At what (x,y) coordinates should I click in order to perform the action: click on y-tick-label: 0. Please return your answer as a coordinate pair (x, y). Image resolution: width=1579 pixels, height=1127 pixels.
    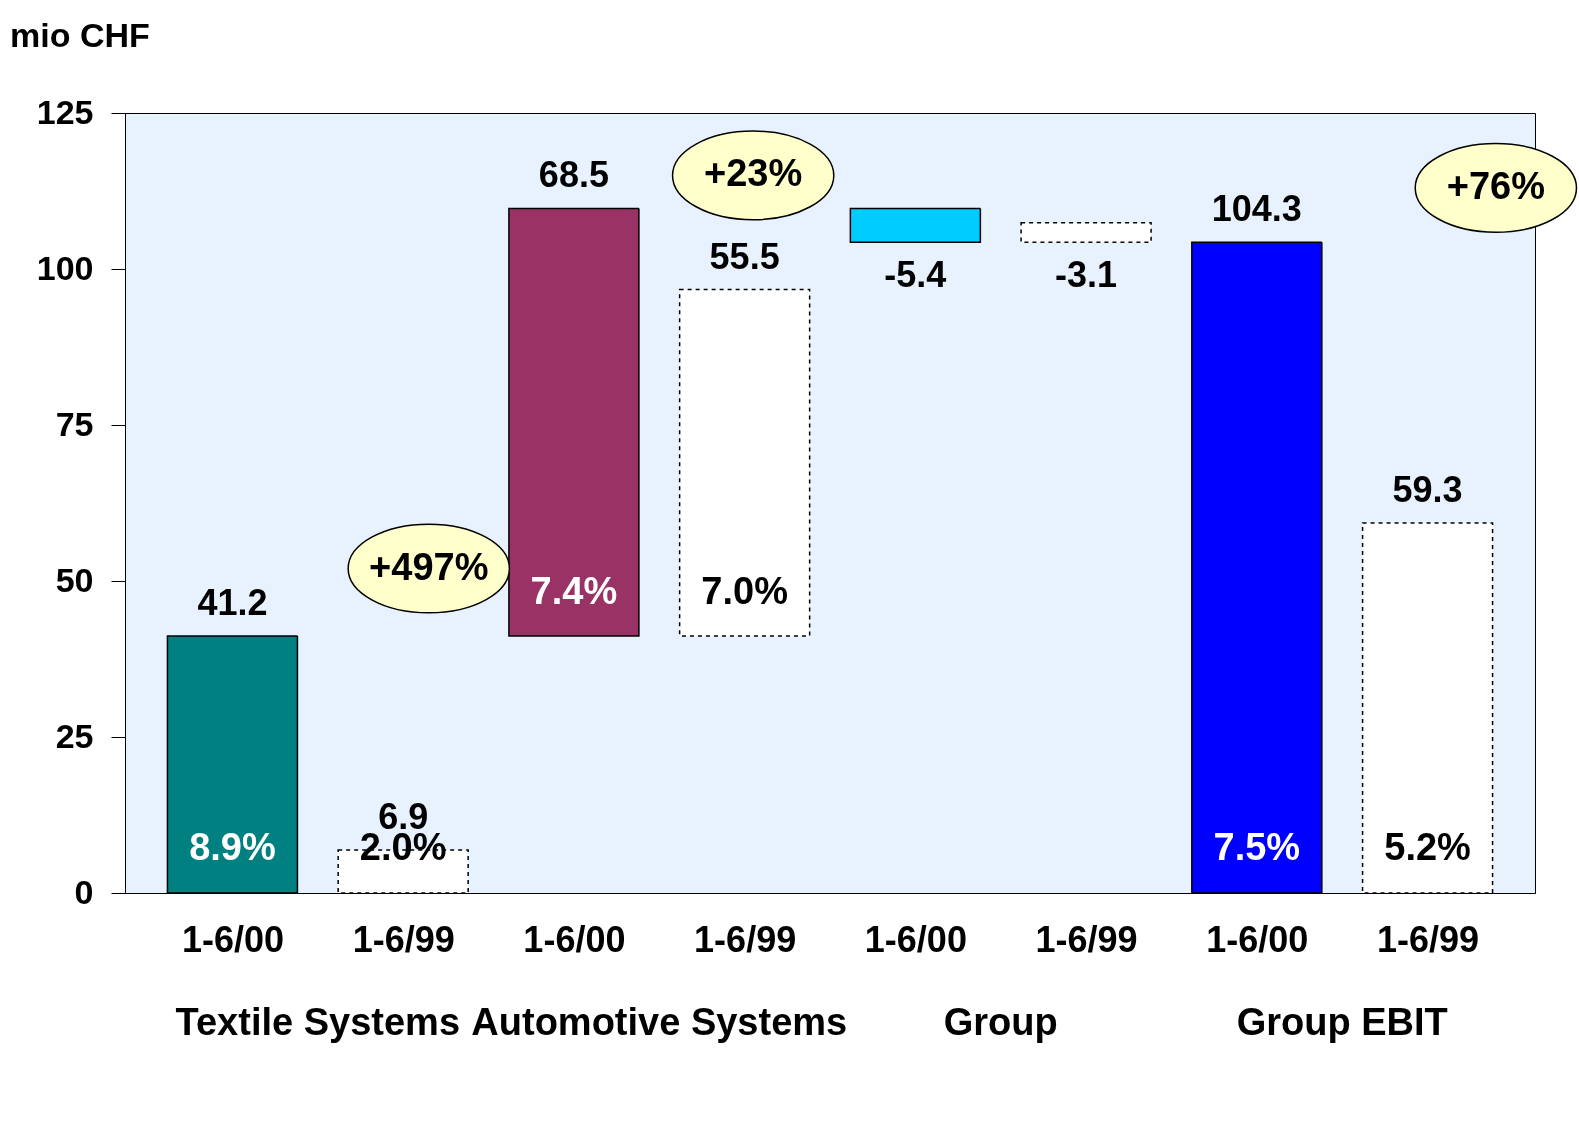
    Looking at the image, I should click on (84, 891).